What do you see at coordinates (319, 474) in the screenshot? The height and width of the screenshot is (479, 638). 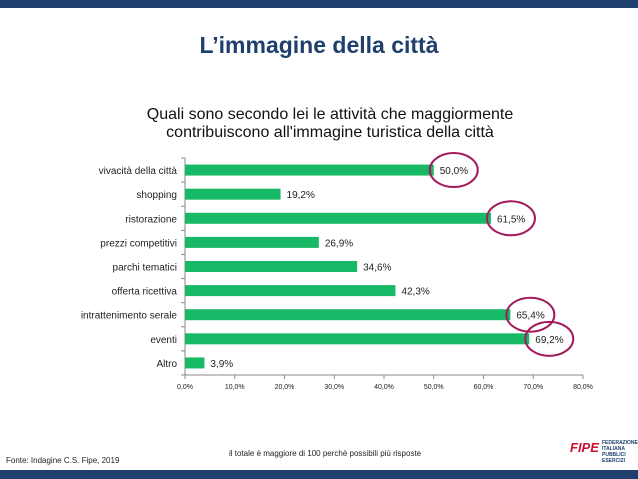 I see `bottom-band` at bounding box center [319, 474].